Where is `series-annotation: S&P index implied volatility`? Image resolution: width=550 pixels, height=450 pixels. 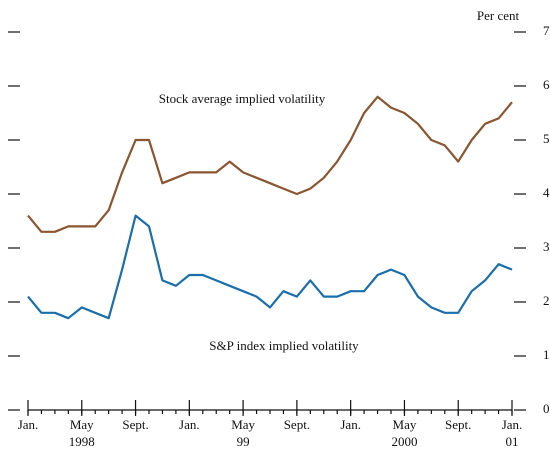
series-annotation: S&P index implied volatility is located at coordinates (284, 345).